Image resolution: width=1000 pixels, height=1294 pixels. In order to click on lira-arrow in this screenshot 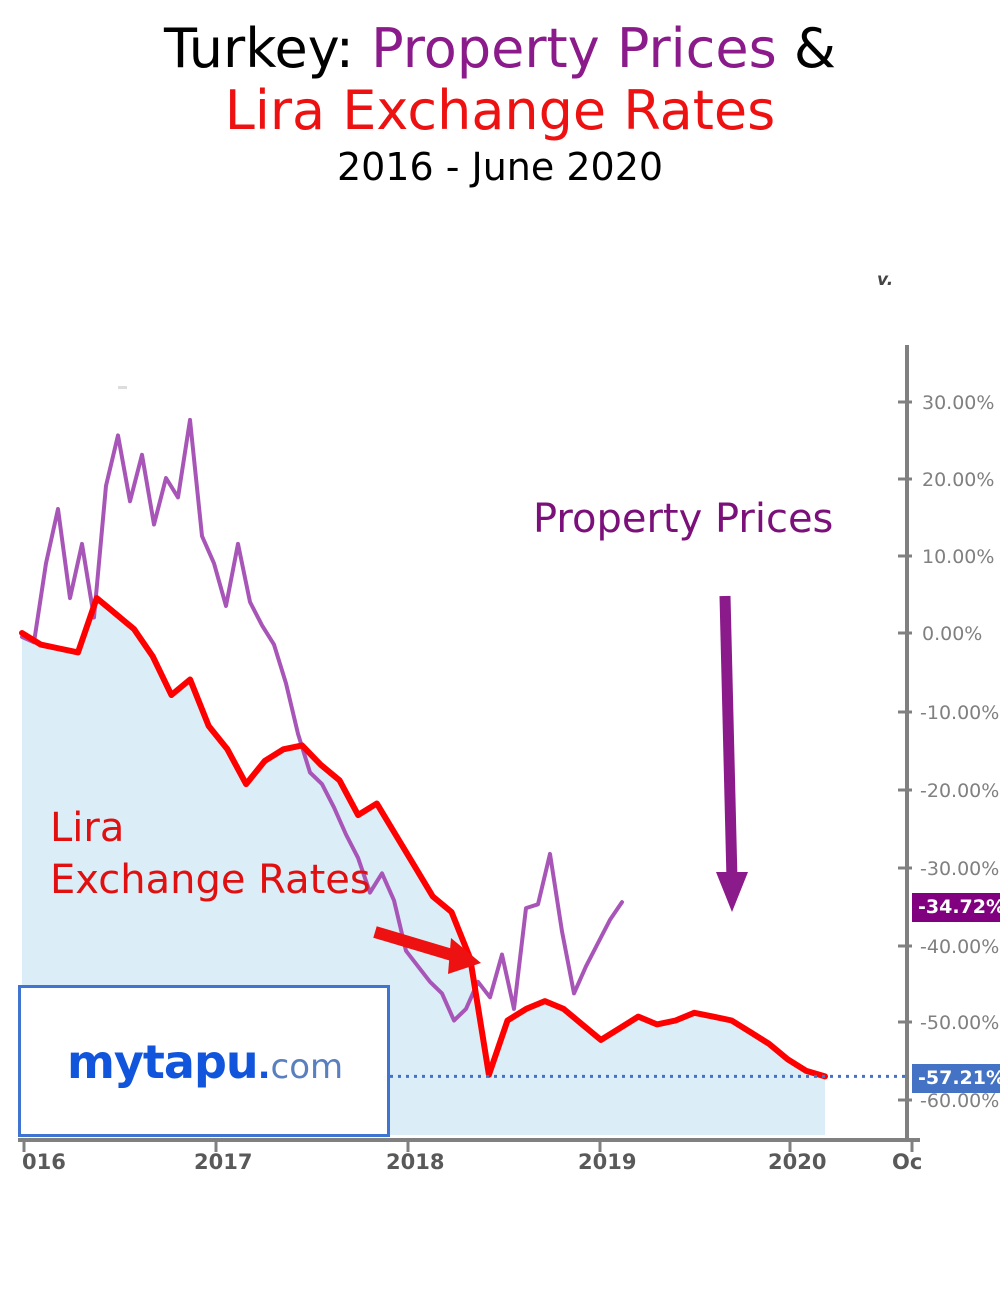, I will do `click(427, 950)`.